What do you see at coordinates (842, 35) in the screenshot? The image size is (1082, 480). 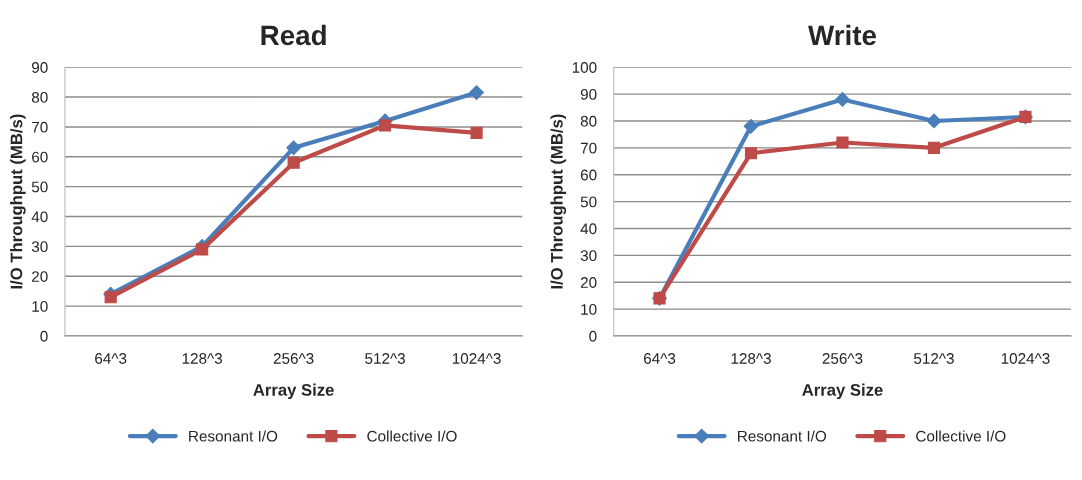 I see `chart-title: Write` at bounding box center [842, 35].